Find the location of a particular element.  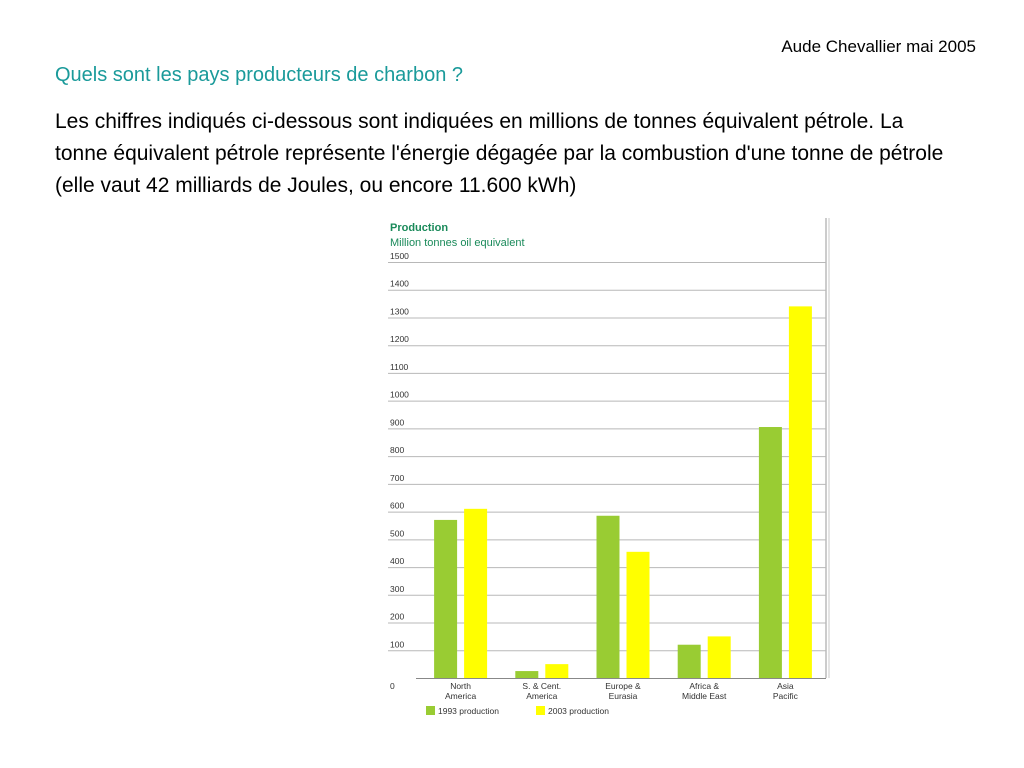

y-tick-label-300: 300 is located at coordinates (397, 589).